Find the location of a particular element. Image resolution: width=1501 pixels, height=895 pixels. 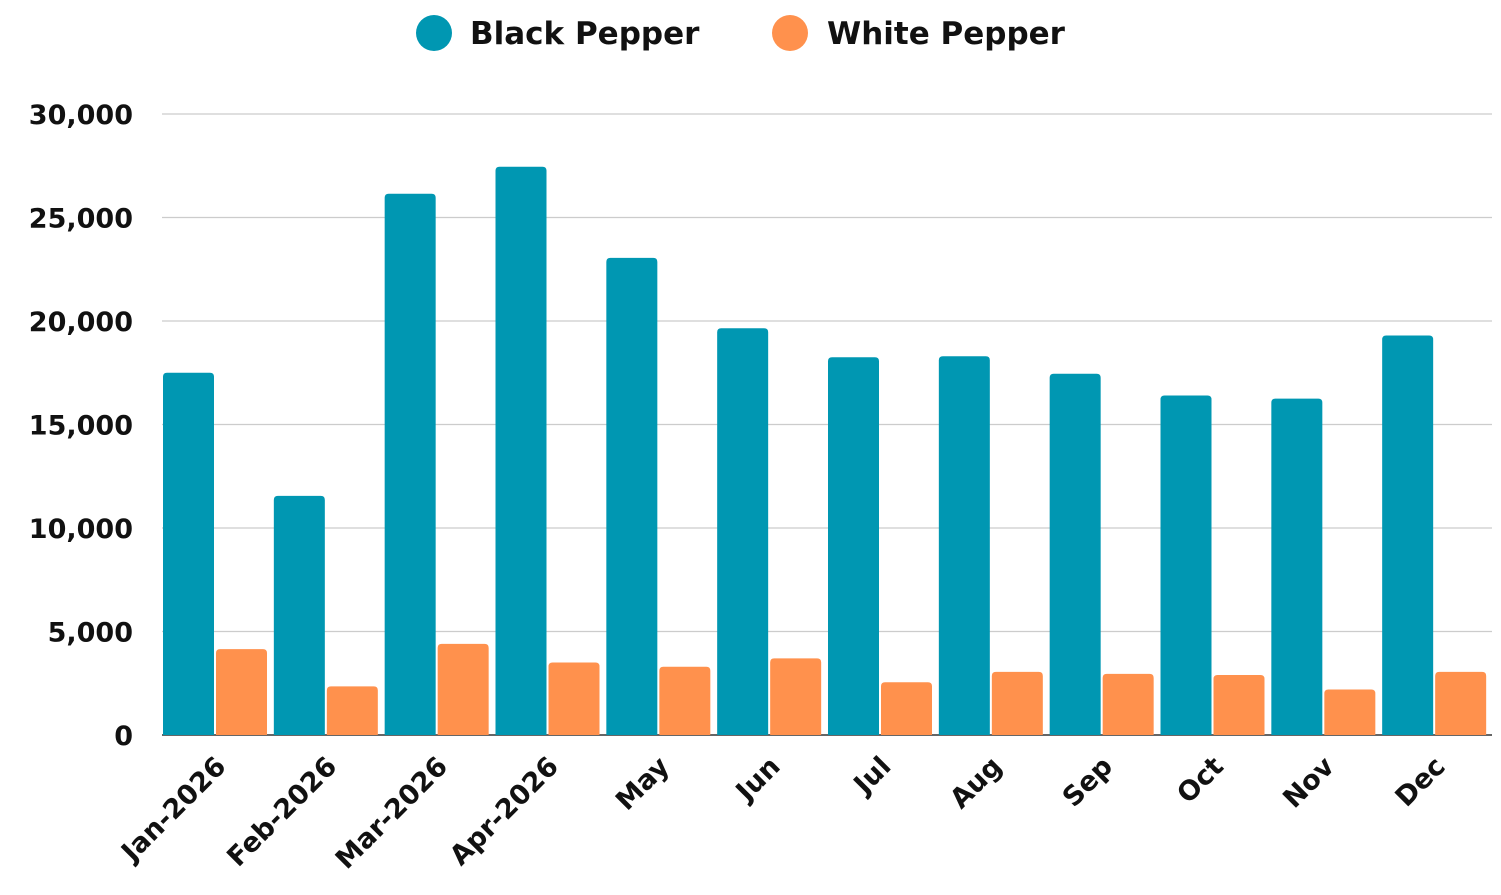

x-tick-label: Jan-2026 is located at coordinates (173, 810).